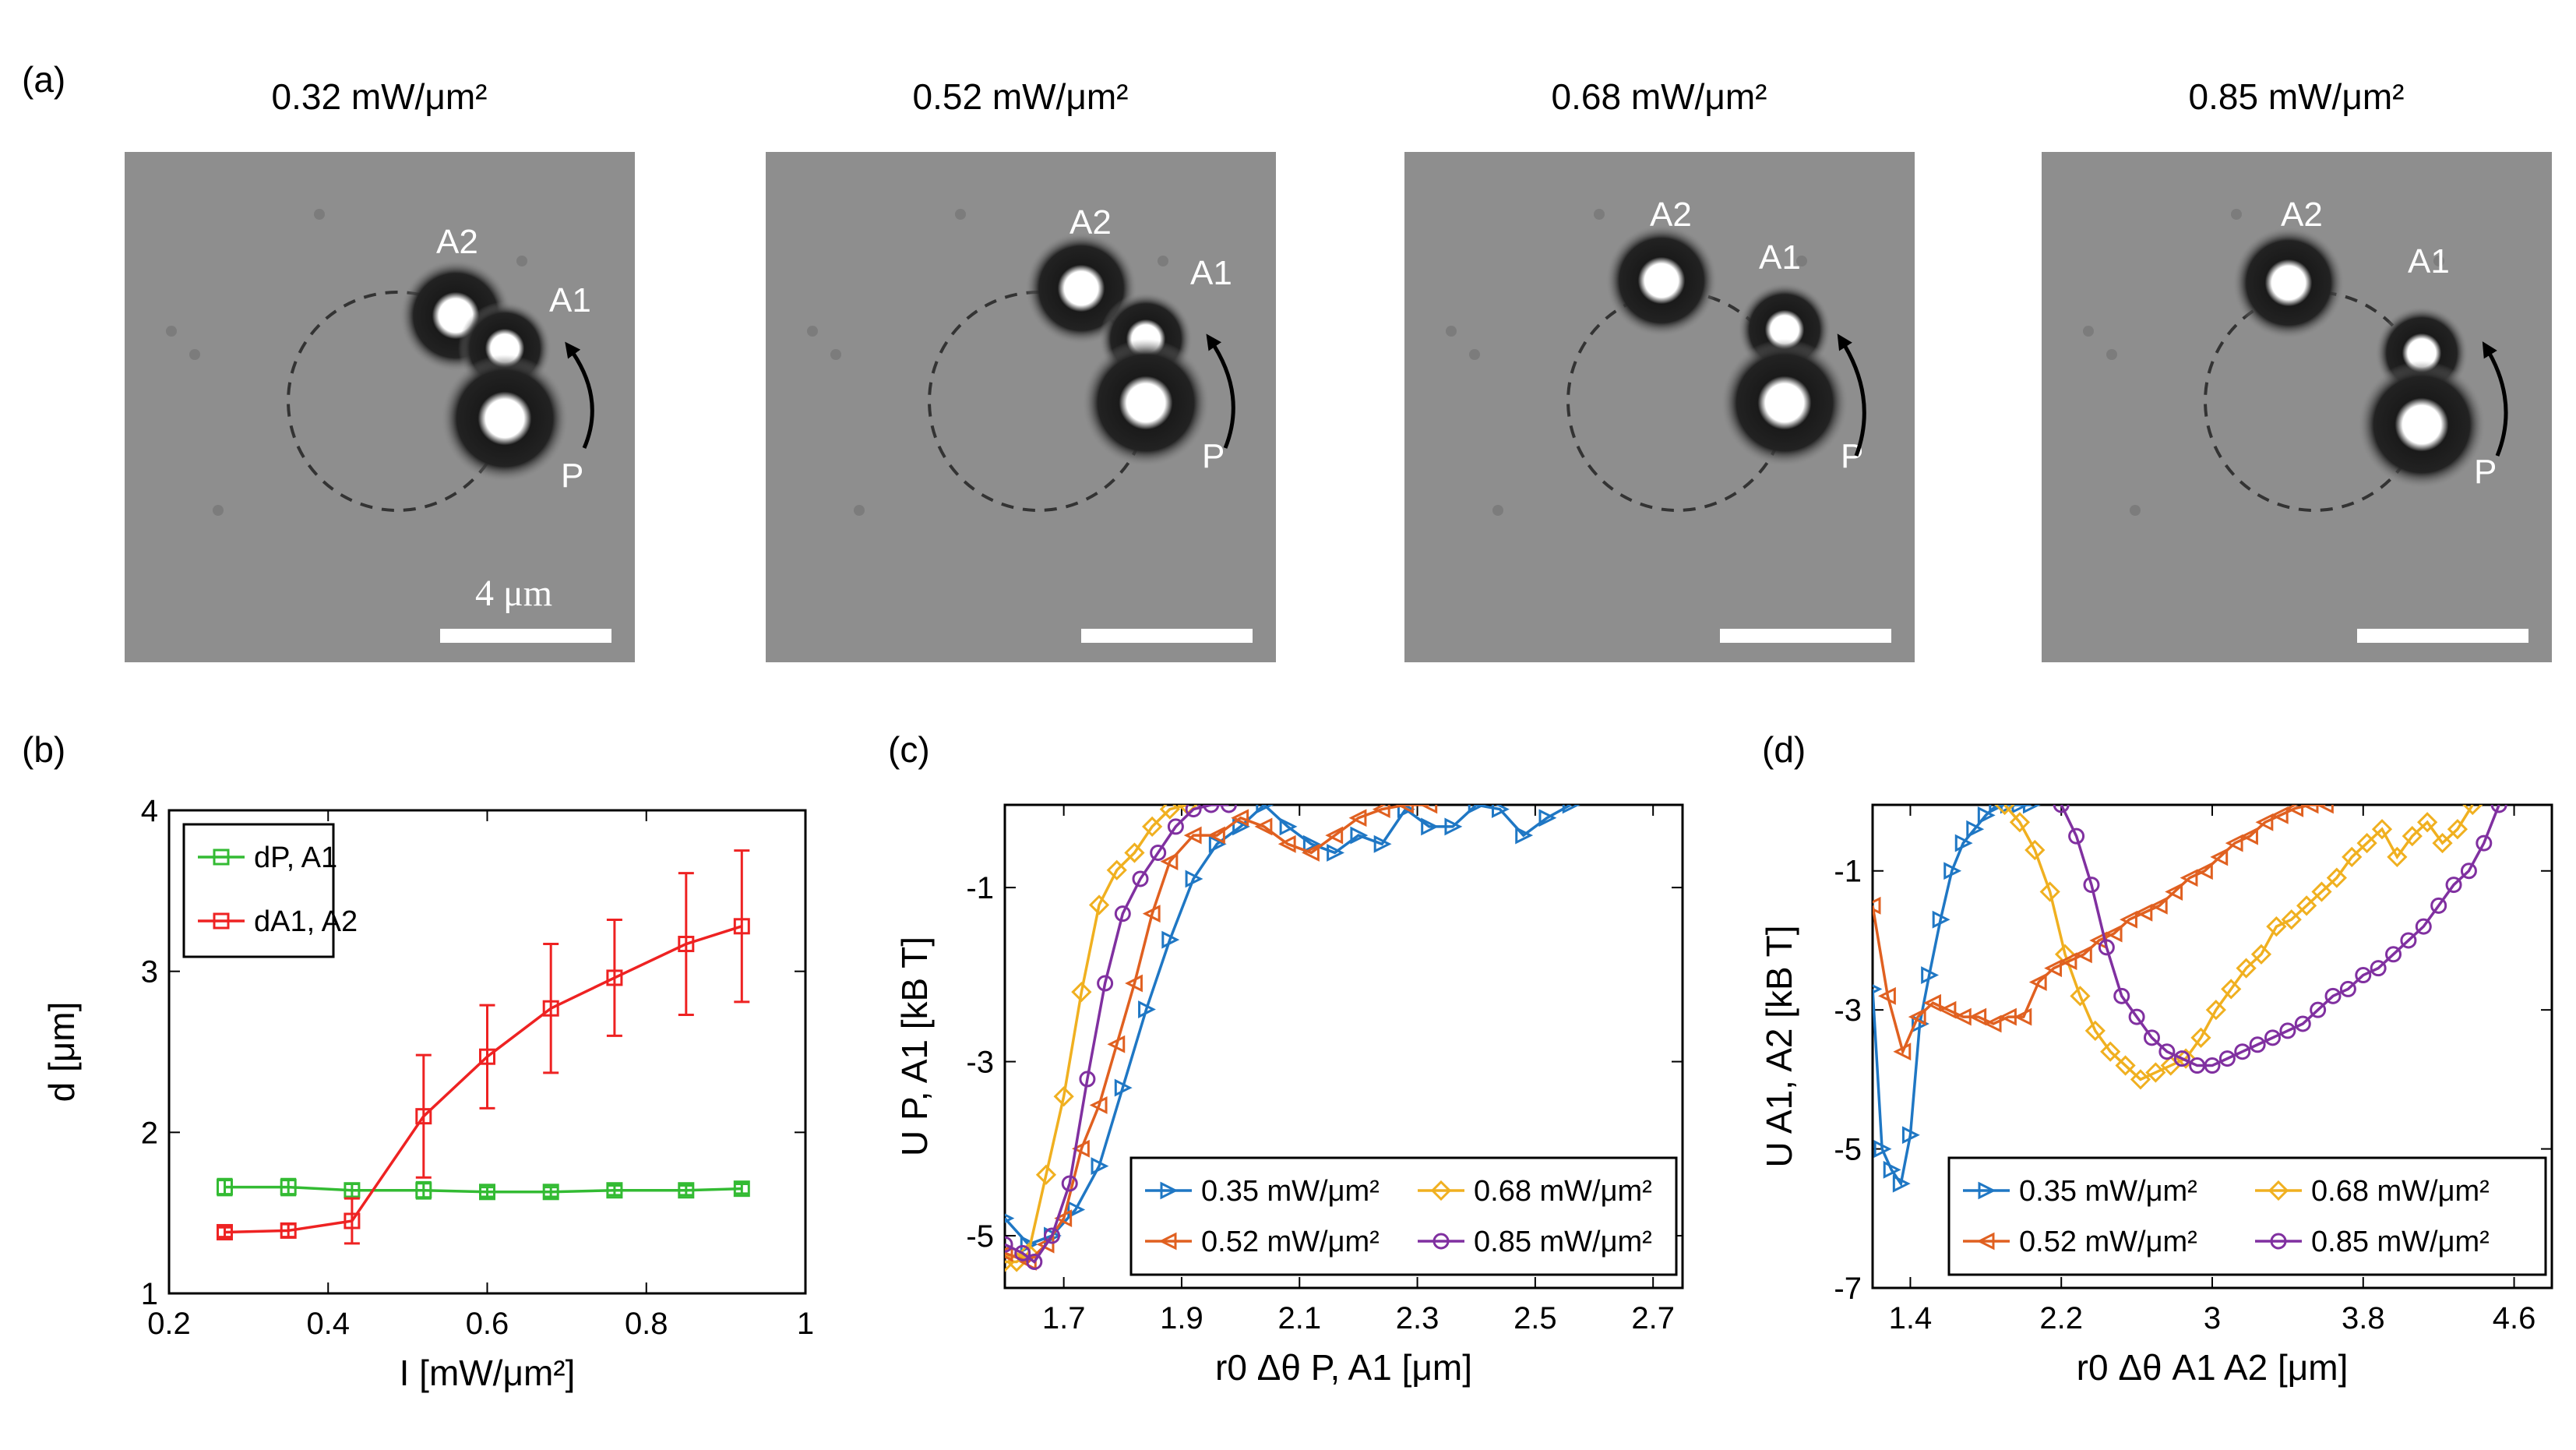 Image resolution: width=2576 pixels, height=1450 pixels. I want to click on legend: dP, A1 dA1, A2, so click(270, 890).